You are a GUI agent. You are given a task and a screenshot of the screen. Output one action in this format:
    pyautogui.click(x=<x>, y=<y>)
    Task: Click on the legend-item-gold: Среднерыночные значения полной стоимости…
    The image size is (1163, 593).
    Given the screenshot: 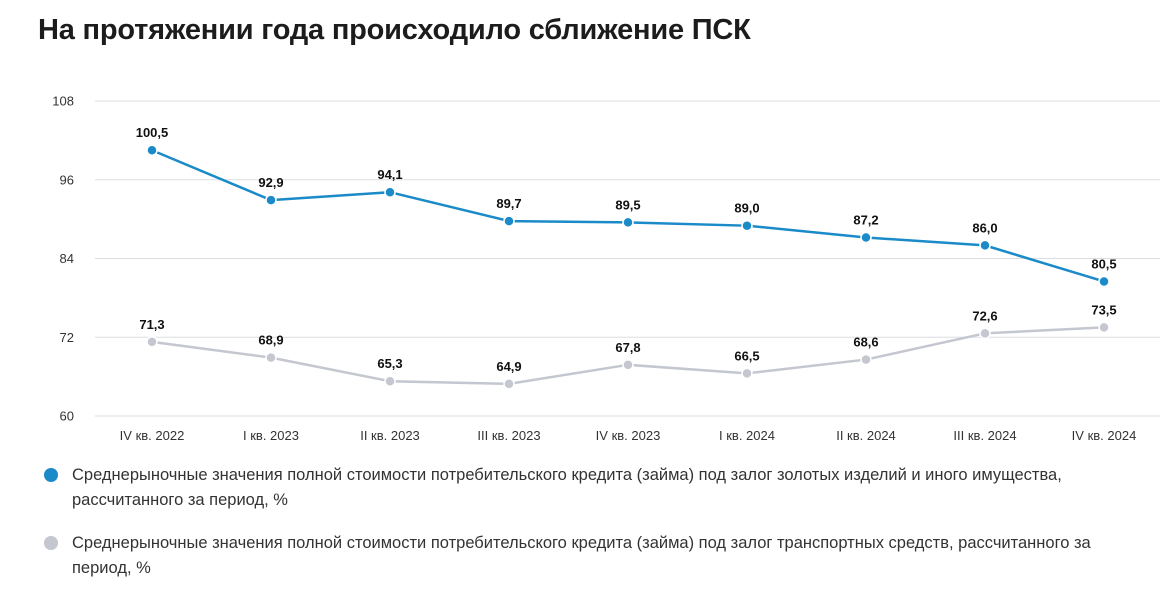 What is the action you would take?
    pyautogui.click(x=589, y=488)
    